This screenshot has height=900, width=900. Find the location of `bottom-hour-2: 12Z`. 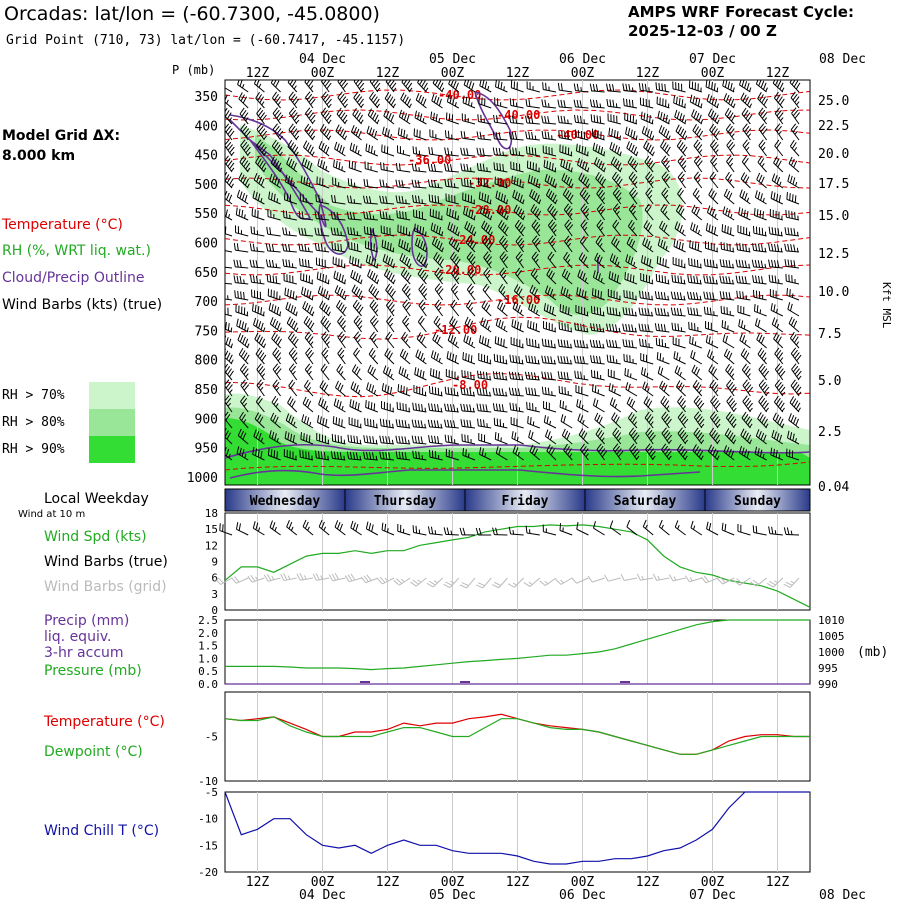

bottom-hour-2: 12Z is located at coordinates (388, 882).